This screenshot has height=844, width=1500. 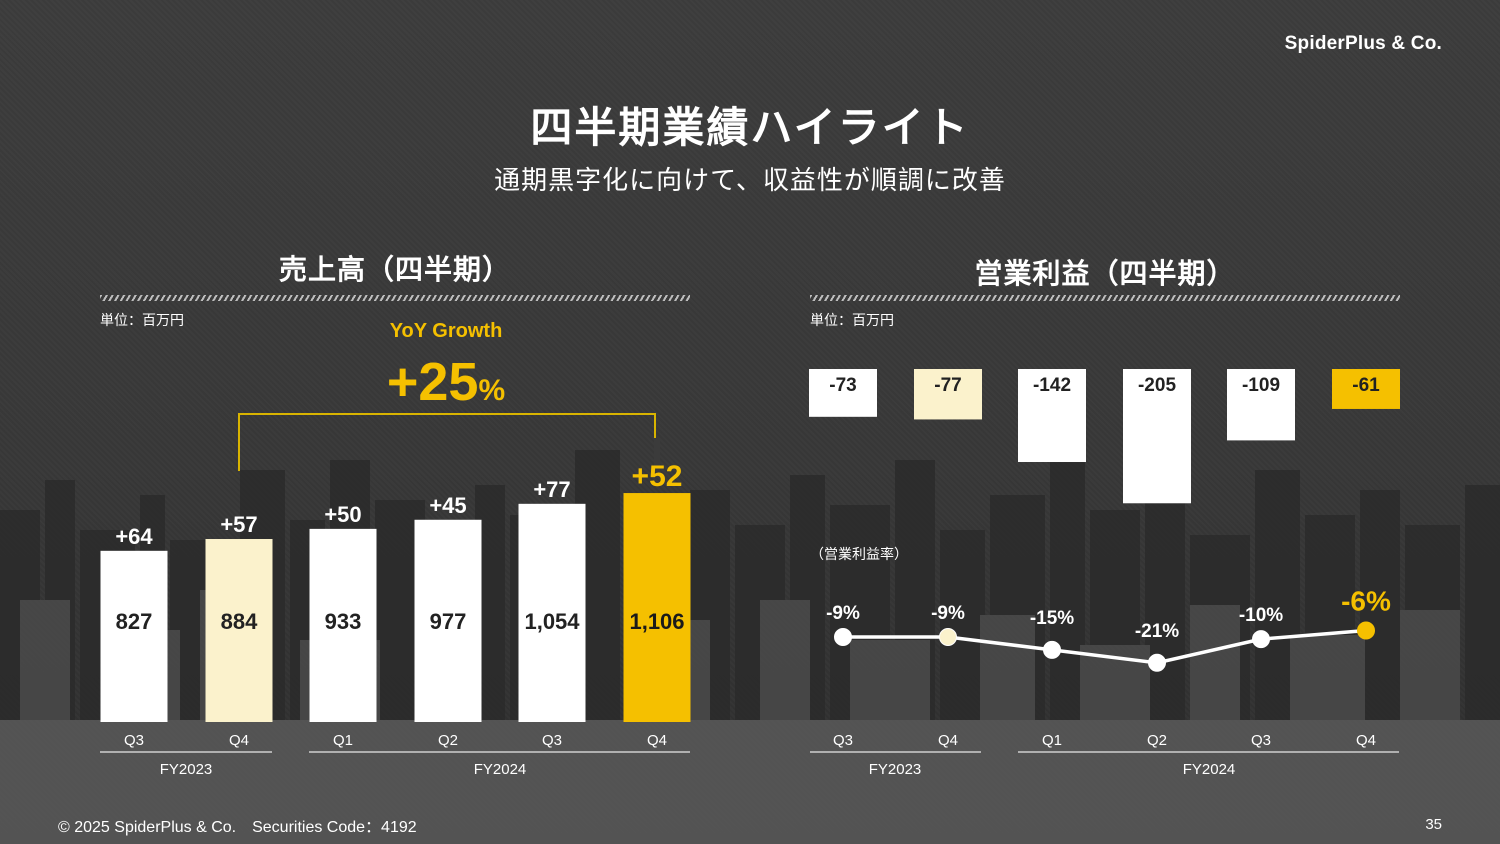 What do you see at coordinates (657, 476) in the screenshot?
I see `revenue-yoy-increase: +52` at bounding box center [657, 476].